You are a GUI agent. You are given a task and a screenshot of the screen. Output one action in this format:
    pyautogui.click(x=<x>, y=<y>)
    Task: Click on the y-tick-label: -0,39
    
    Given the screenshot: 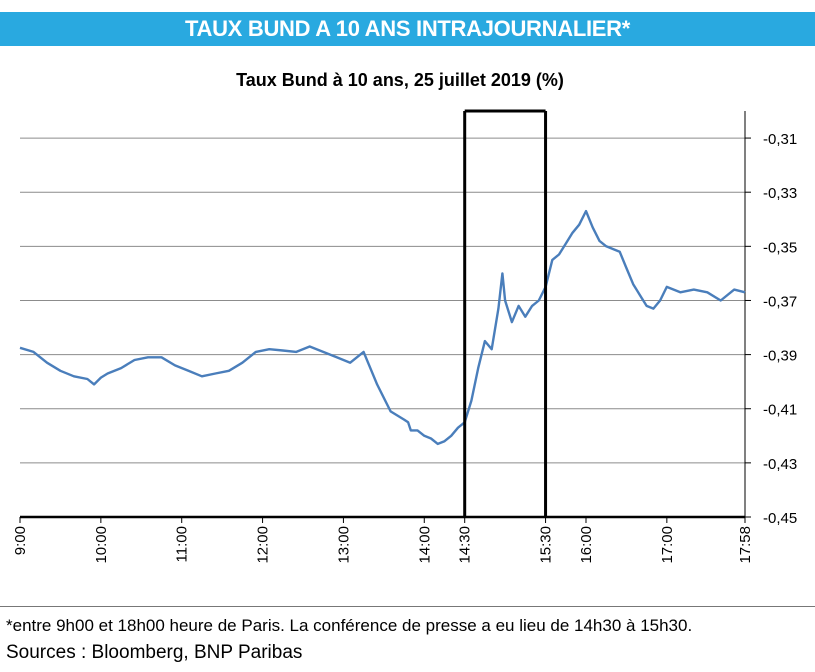 What is the action you would take?
    pyautogui.click(x=780, y=356)
    